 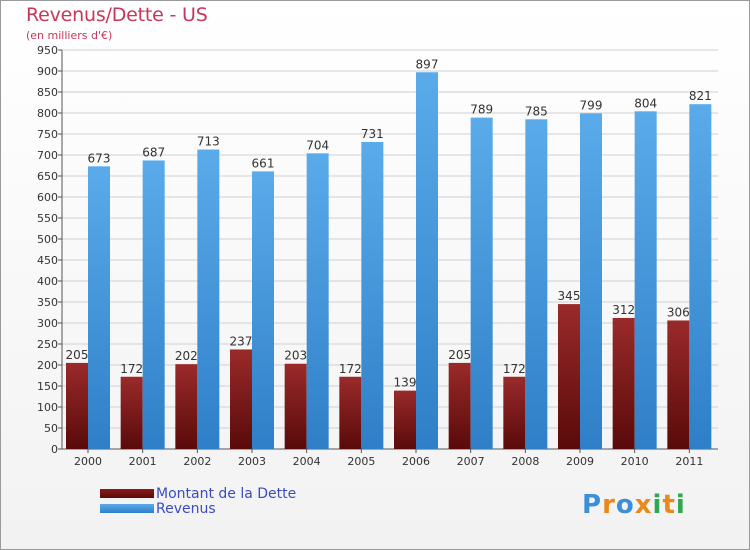 I want to click on x-tick-label: 2009, so click(x=580, y=461).